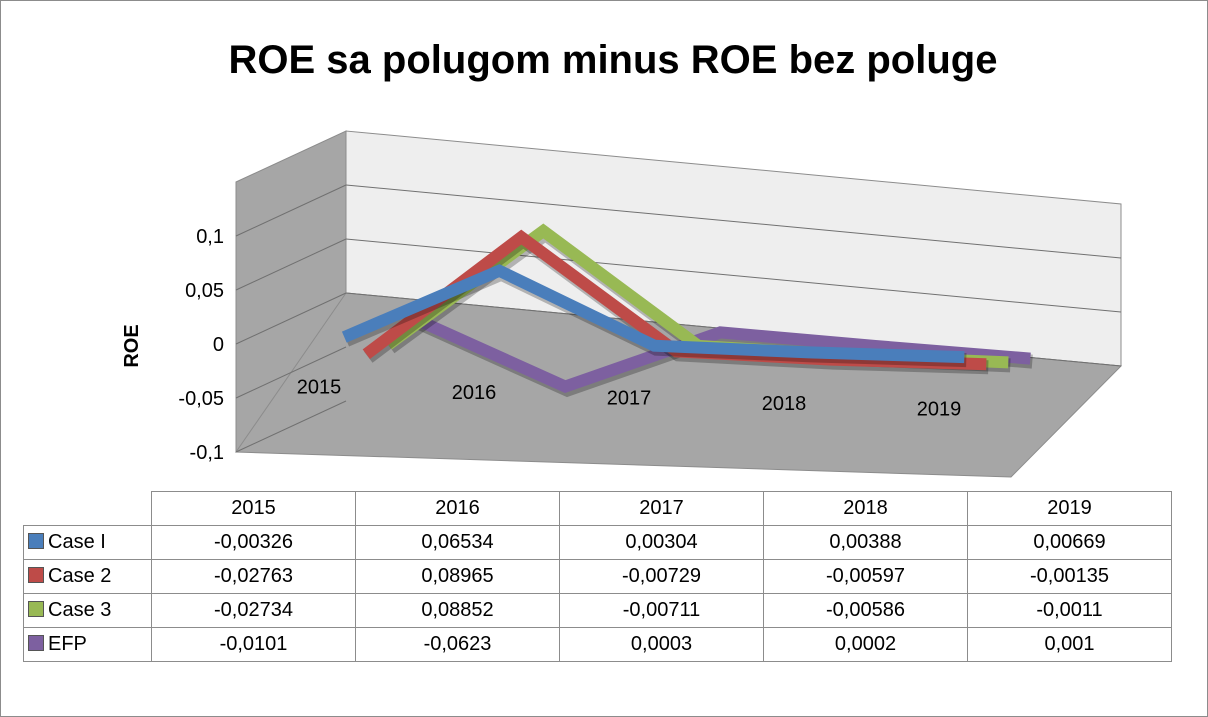  I want to click on table-value: 0,00669, so click(1069, 542).